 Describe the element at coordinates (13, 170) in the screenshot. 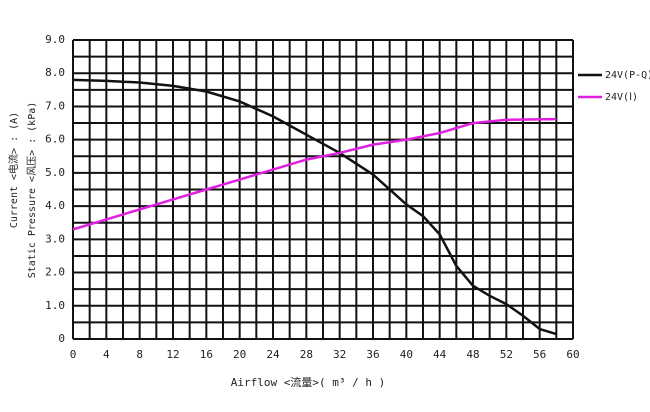

I see `y-axis-label-2: Current <电流> : (A)` at that location.